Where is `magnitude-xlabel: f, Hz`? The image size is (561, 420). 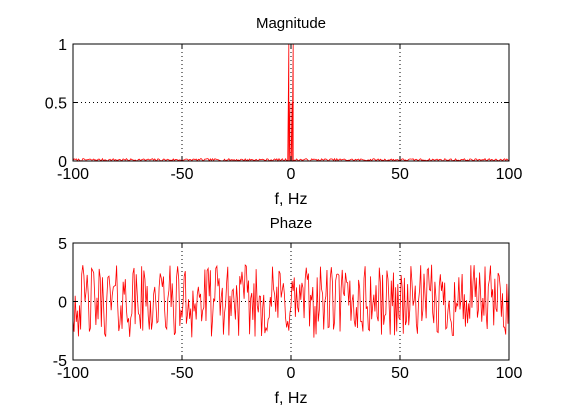
magnitude-xlabel: f, Hz is located at coordinates (291, 199).